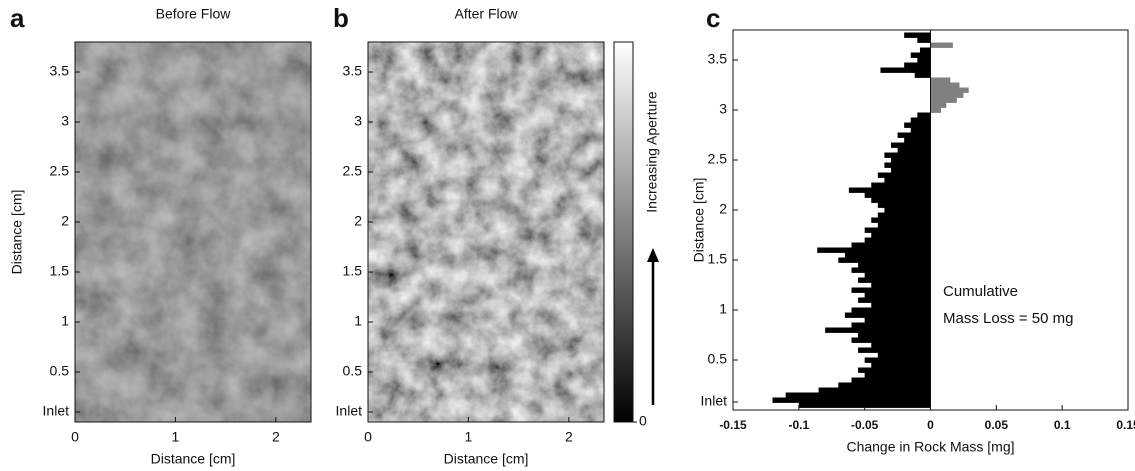 This screenshot has width=1135, height=471. I want to click on annotation: Mass Loss = 50 mg, so click(1008, 318).